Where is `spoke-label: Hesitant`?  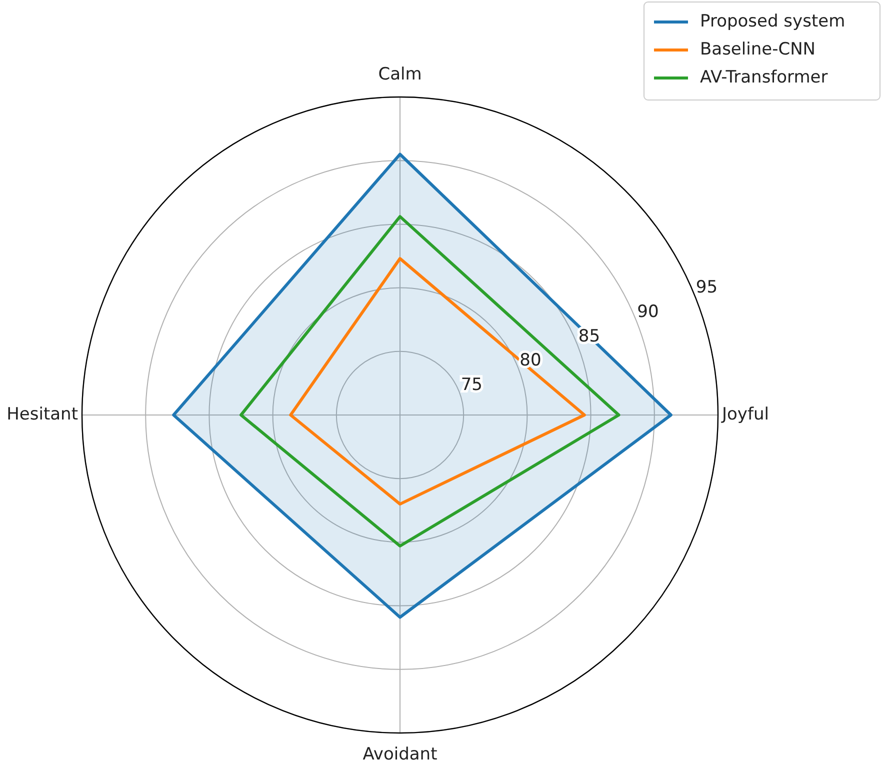
spoke-label: Hesitant is located at coordinates (42, 414).